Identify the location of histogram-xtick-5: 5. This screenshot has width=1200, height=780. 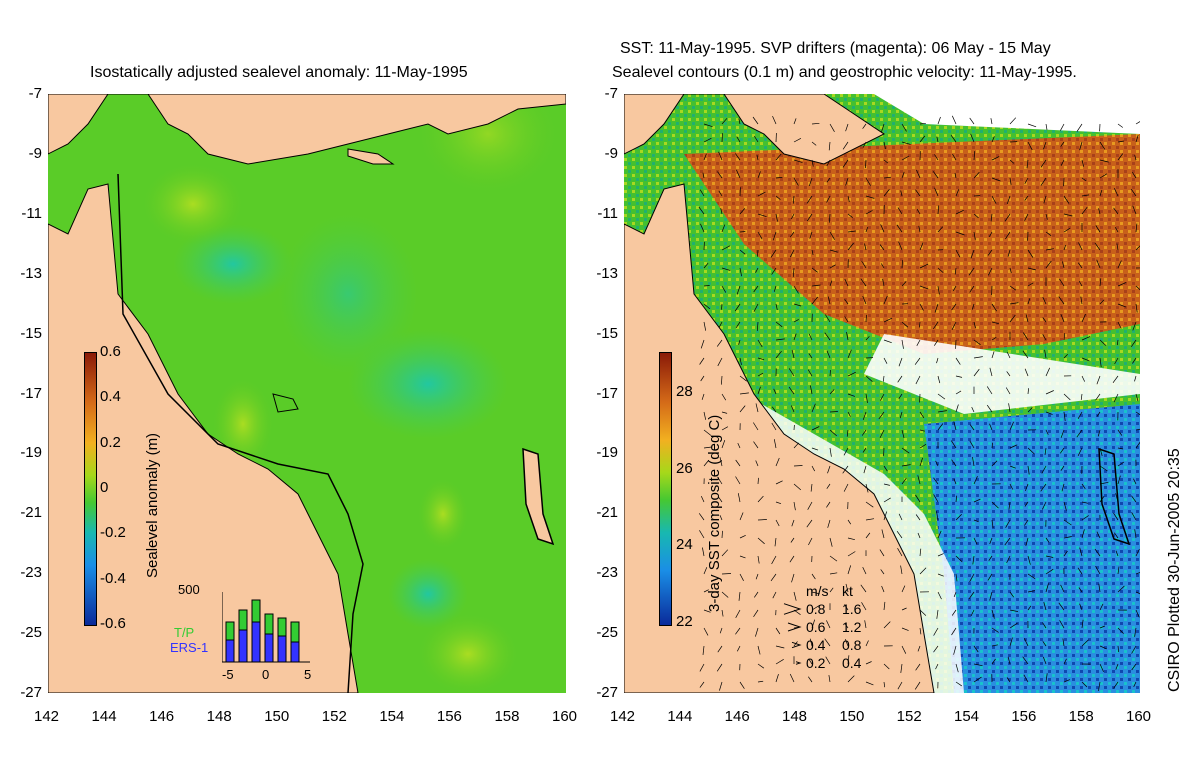
(308, 674).